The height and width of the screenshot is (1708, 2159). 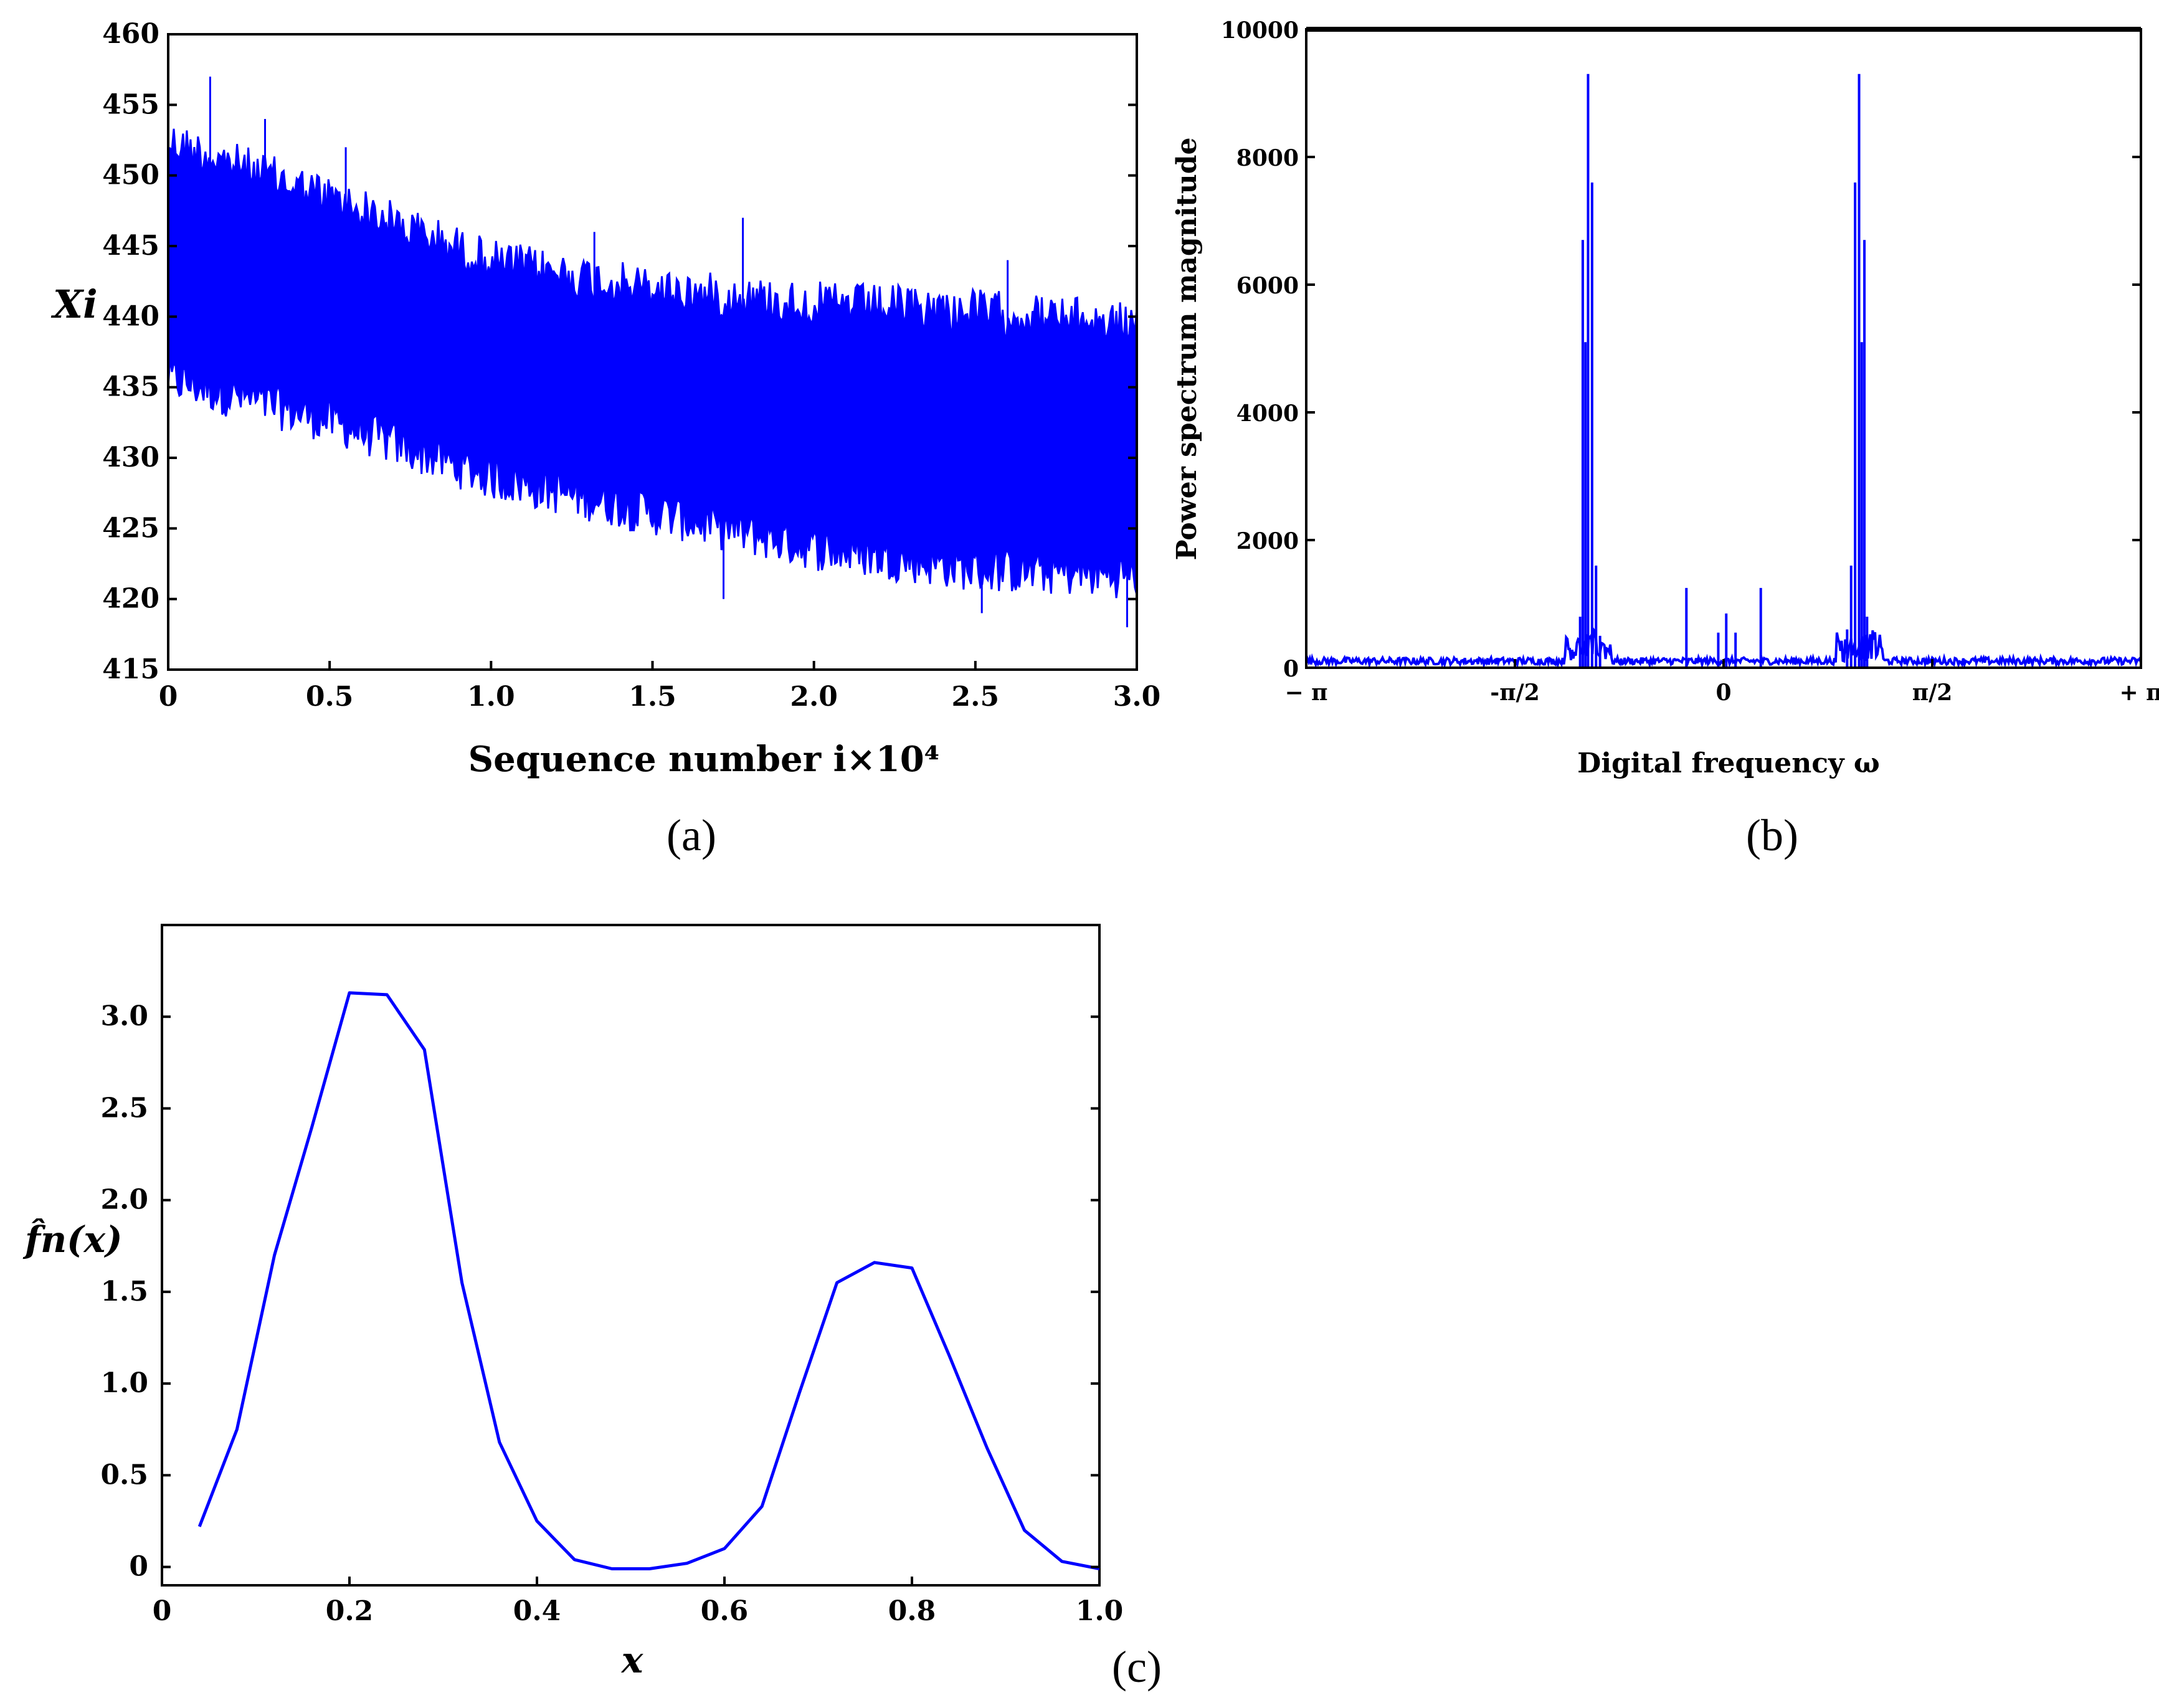 What do you see at coordinates (537, 1611) in the screenshot?
I see `c-x-tick-label: 0.4` at bounding box center [537, 1611].